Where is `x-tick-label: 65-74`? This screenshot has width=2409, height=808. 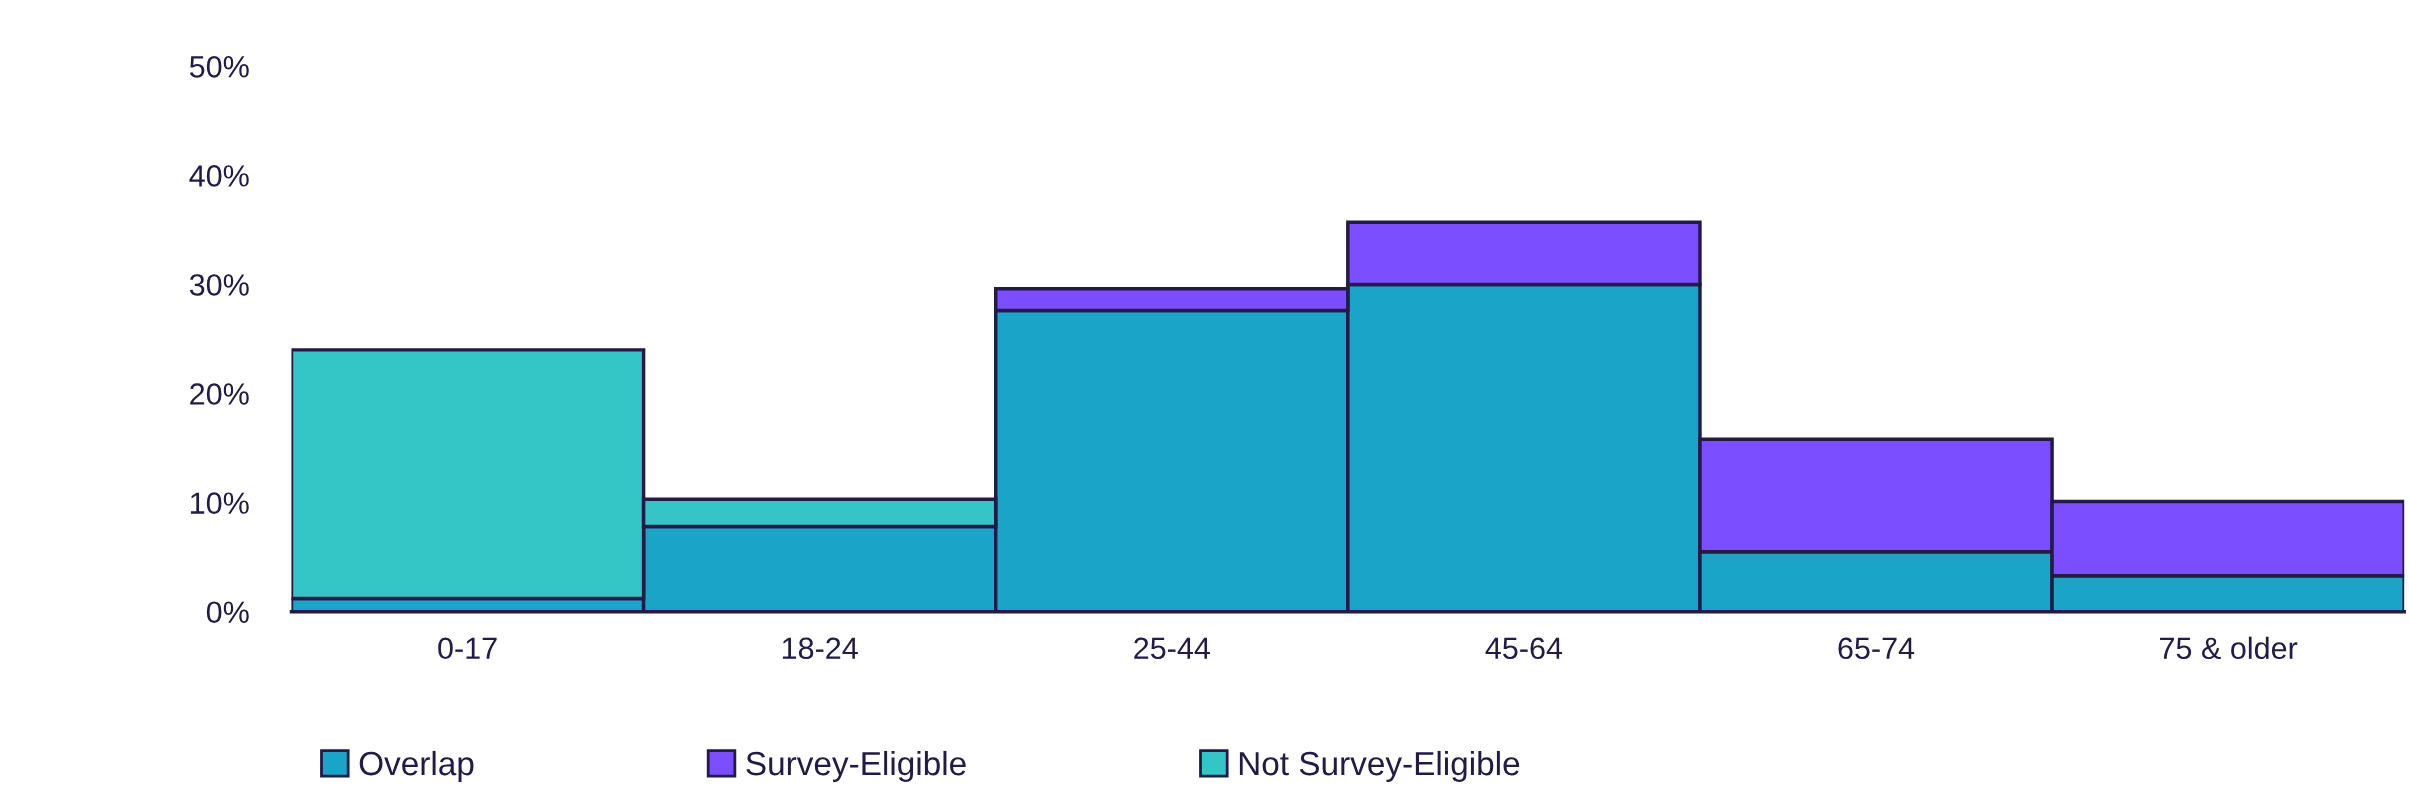
x-tick-label: 65-74 is located at coordinates (1876, 648).